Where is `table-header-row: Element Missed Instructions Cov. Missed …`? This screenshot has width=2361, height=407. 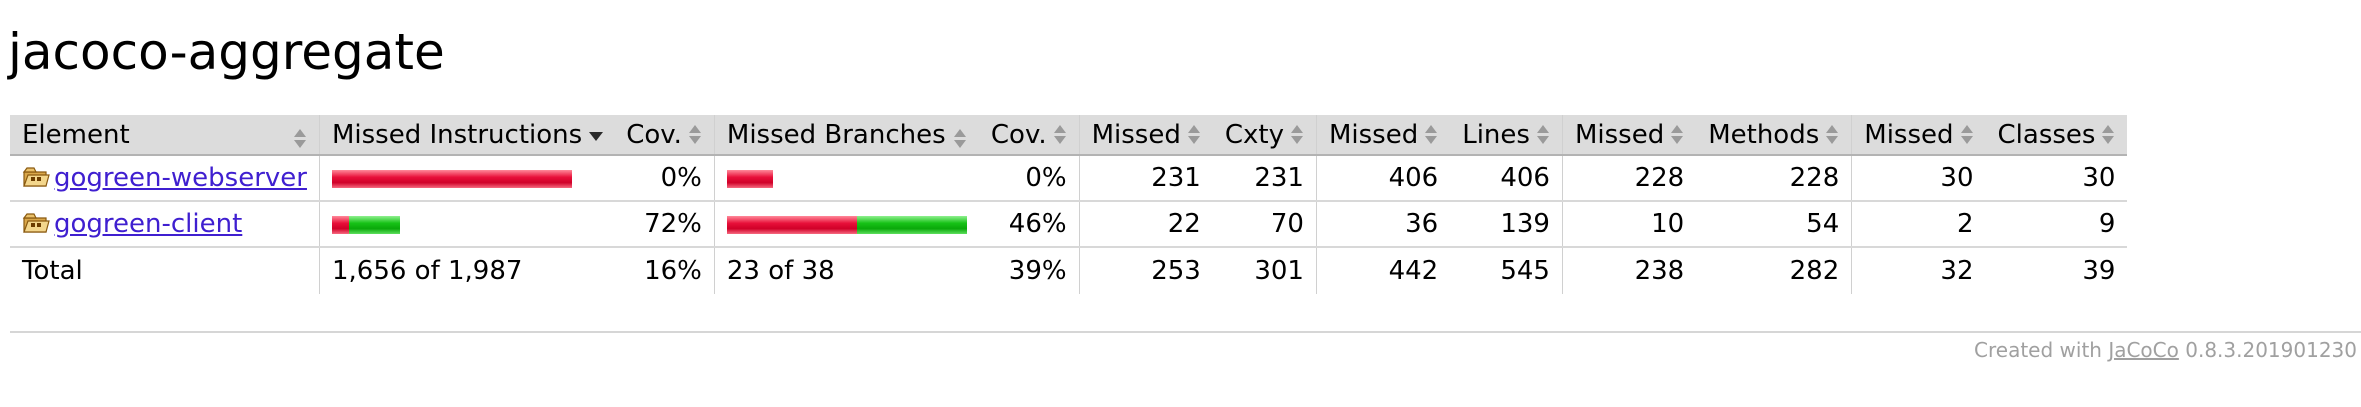 table-header-row: Element Missed Instructions Cov. Missed … is located at coordinates (1069, 135).